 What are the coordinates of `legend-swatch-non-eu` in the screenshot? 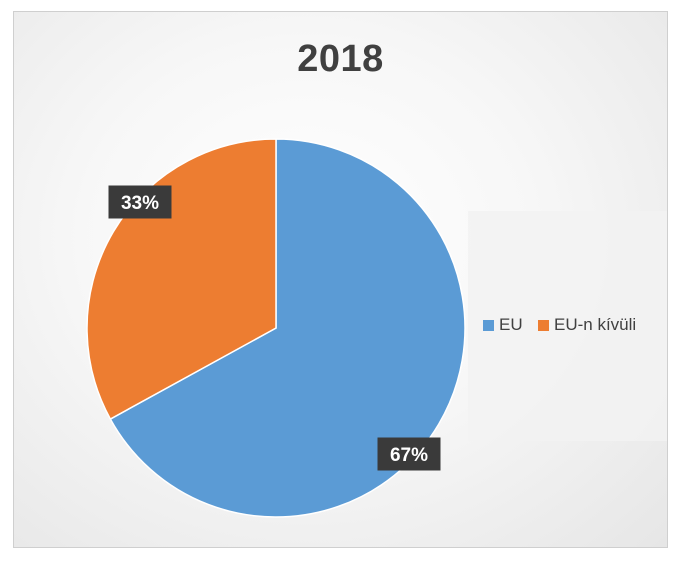 It's located at (543, 325).